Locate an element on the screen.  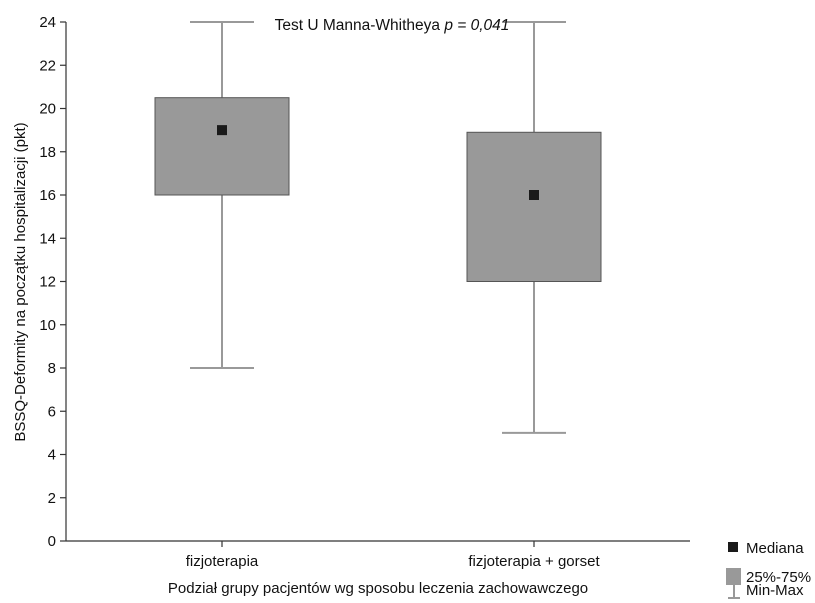
y-tick-label: 12 is located at coordinates (47, 282).